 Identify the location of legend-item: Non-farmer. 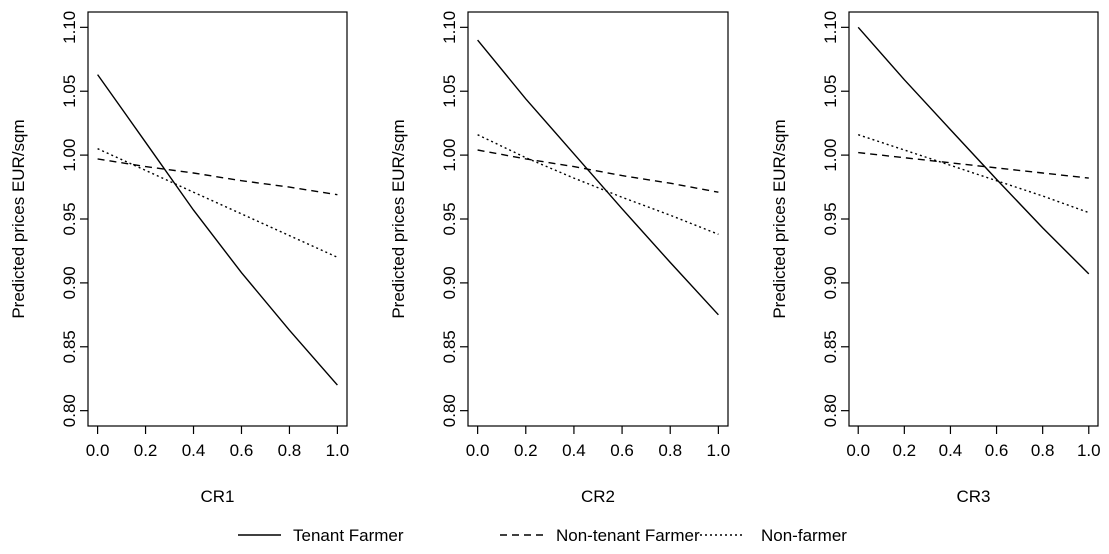
(773, 535).